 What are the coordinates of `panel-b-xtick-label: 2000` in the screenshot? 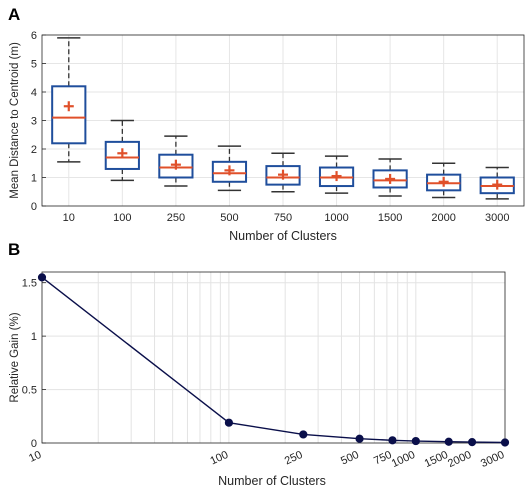 It's located at (459, 459).